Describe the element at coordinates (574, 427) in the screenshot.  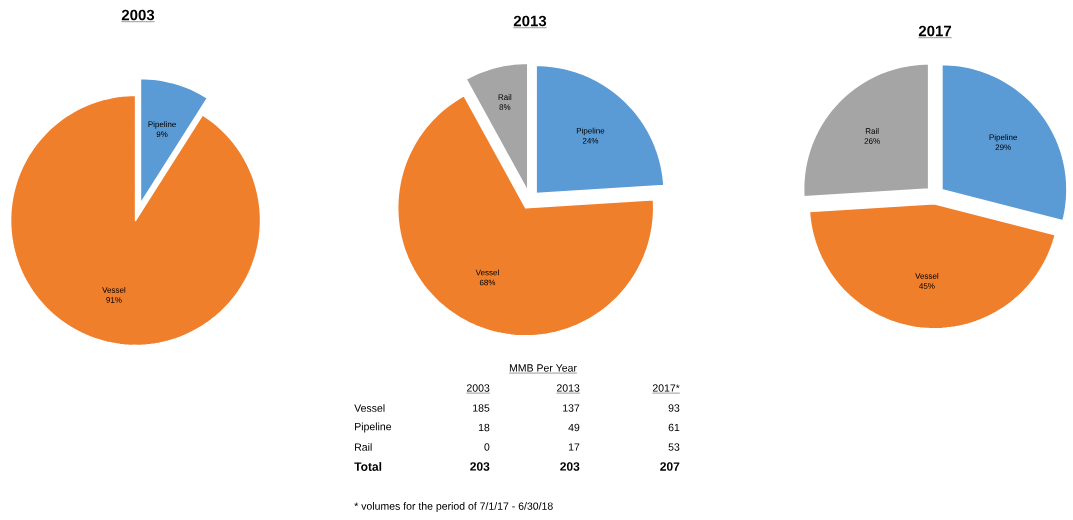
I see `text: 49` at that location.